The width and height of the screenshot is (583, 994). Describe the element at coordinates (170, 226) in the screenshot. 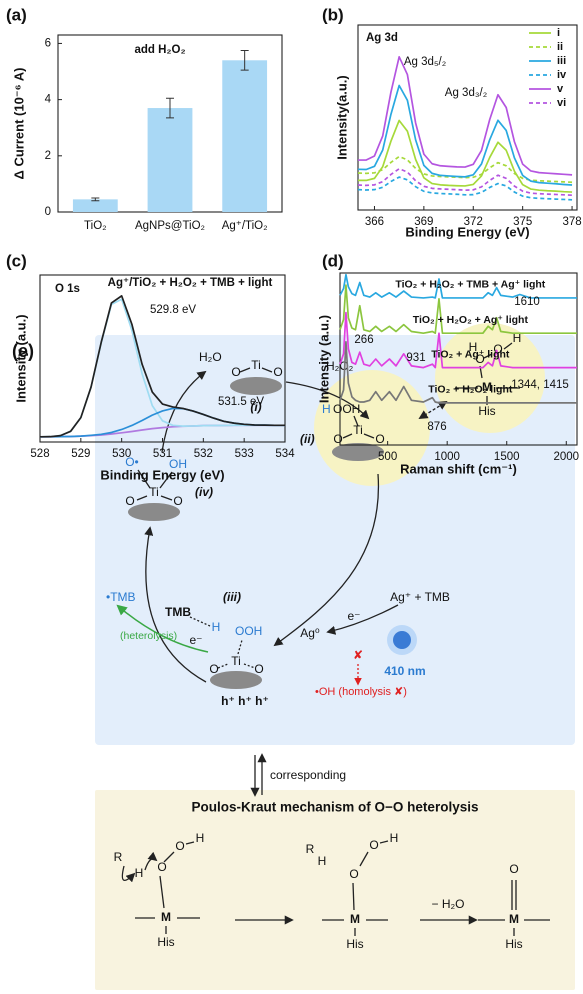

I see `x-tick-label: AgNPs@TiO₂` at that location.